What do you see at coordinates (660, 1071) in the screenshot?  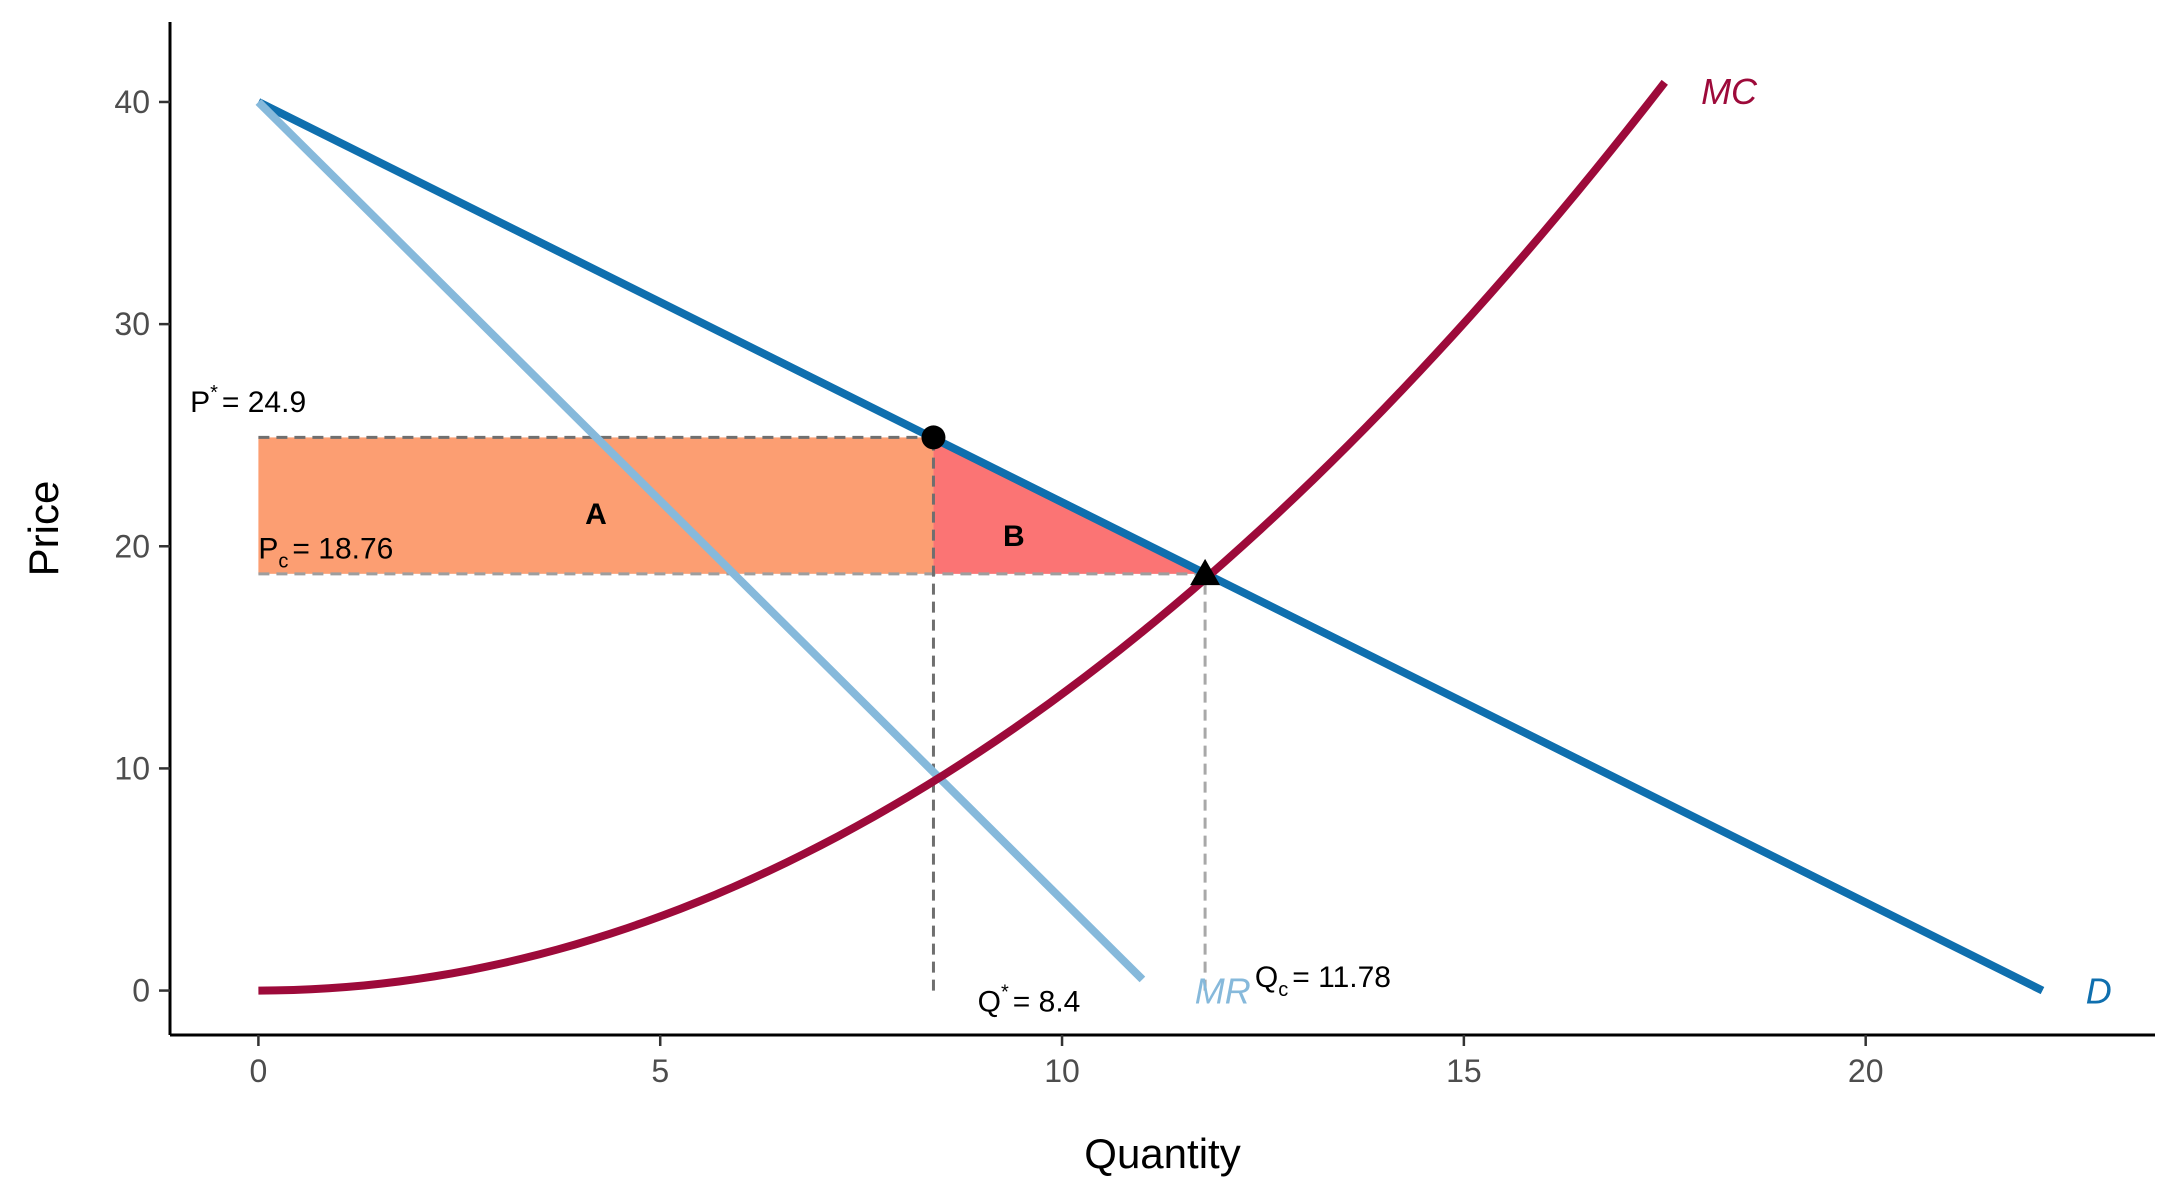 I see `x-tick-label: 5` at bounding box center [660, 1071].